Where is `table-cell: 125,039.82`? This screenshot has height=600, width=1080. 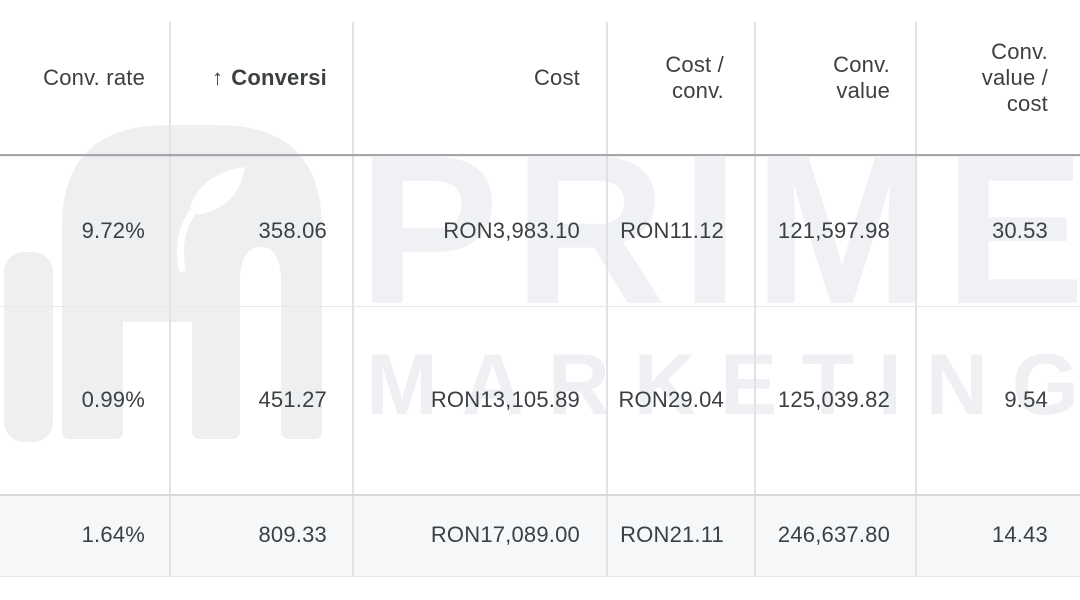 table-cell: 125,039.82 is located at coordinates (833, 399).